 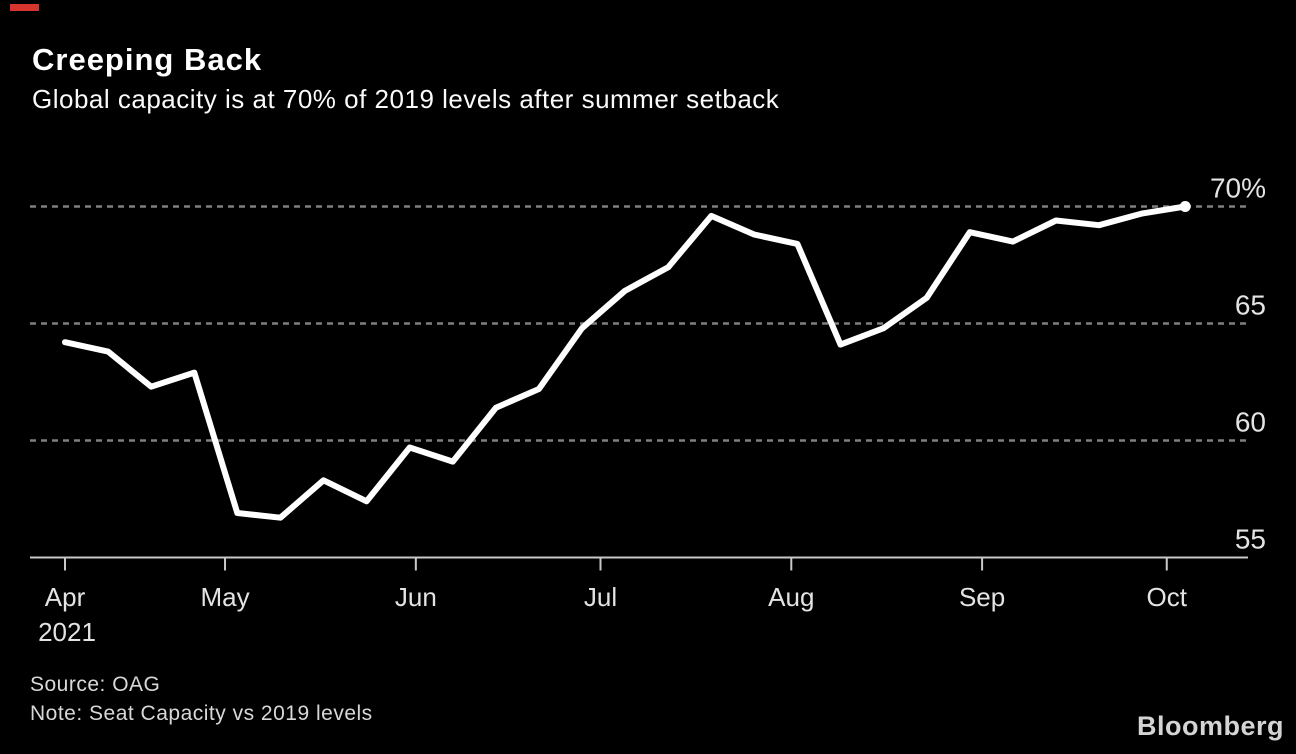 What do you see at coordinates (1250, 539) in the screenshot?
I see `y-axis-label-55: 55` at bounding box center [1250, 539].